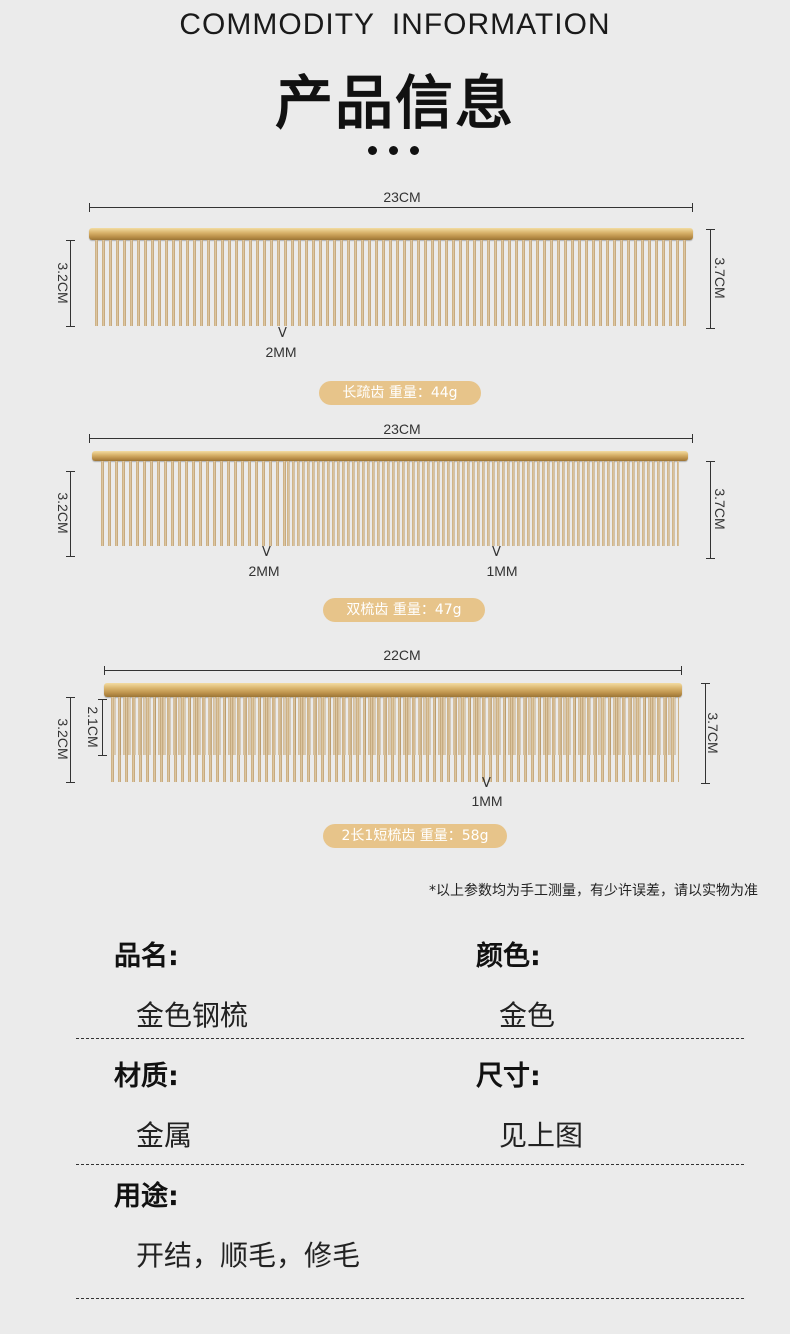 The width and height of the screenshot is (790, 1334). Describe the element at coordinates (164, 1135) in the screenshot. I see `material-value: 金属` at that location.